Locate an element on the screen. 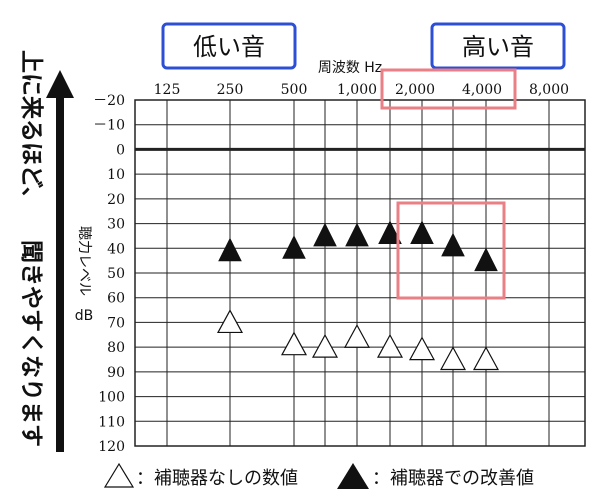 The width and height of the screenshot is (600, 503). x-tick-label: 125 is located at coordinates (167, 90).